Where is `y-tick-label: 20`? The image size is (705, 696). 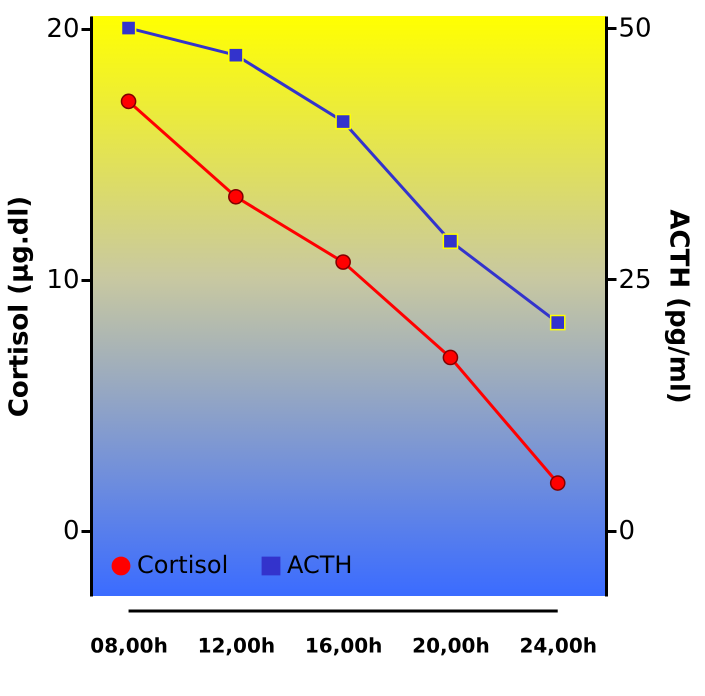
y-tick-label: 20 is located at coordinates (63, 29).